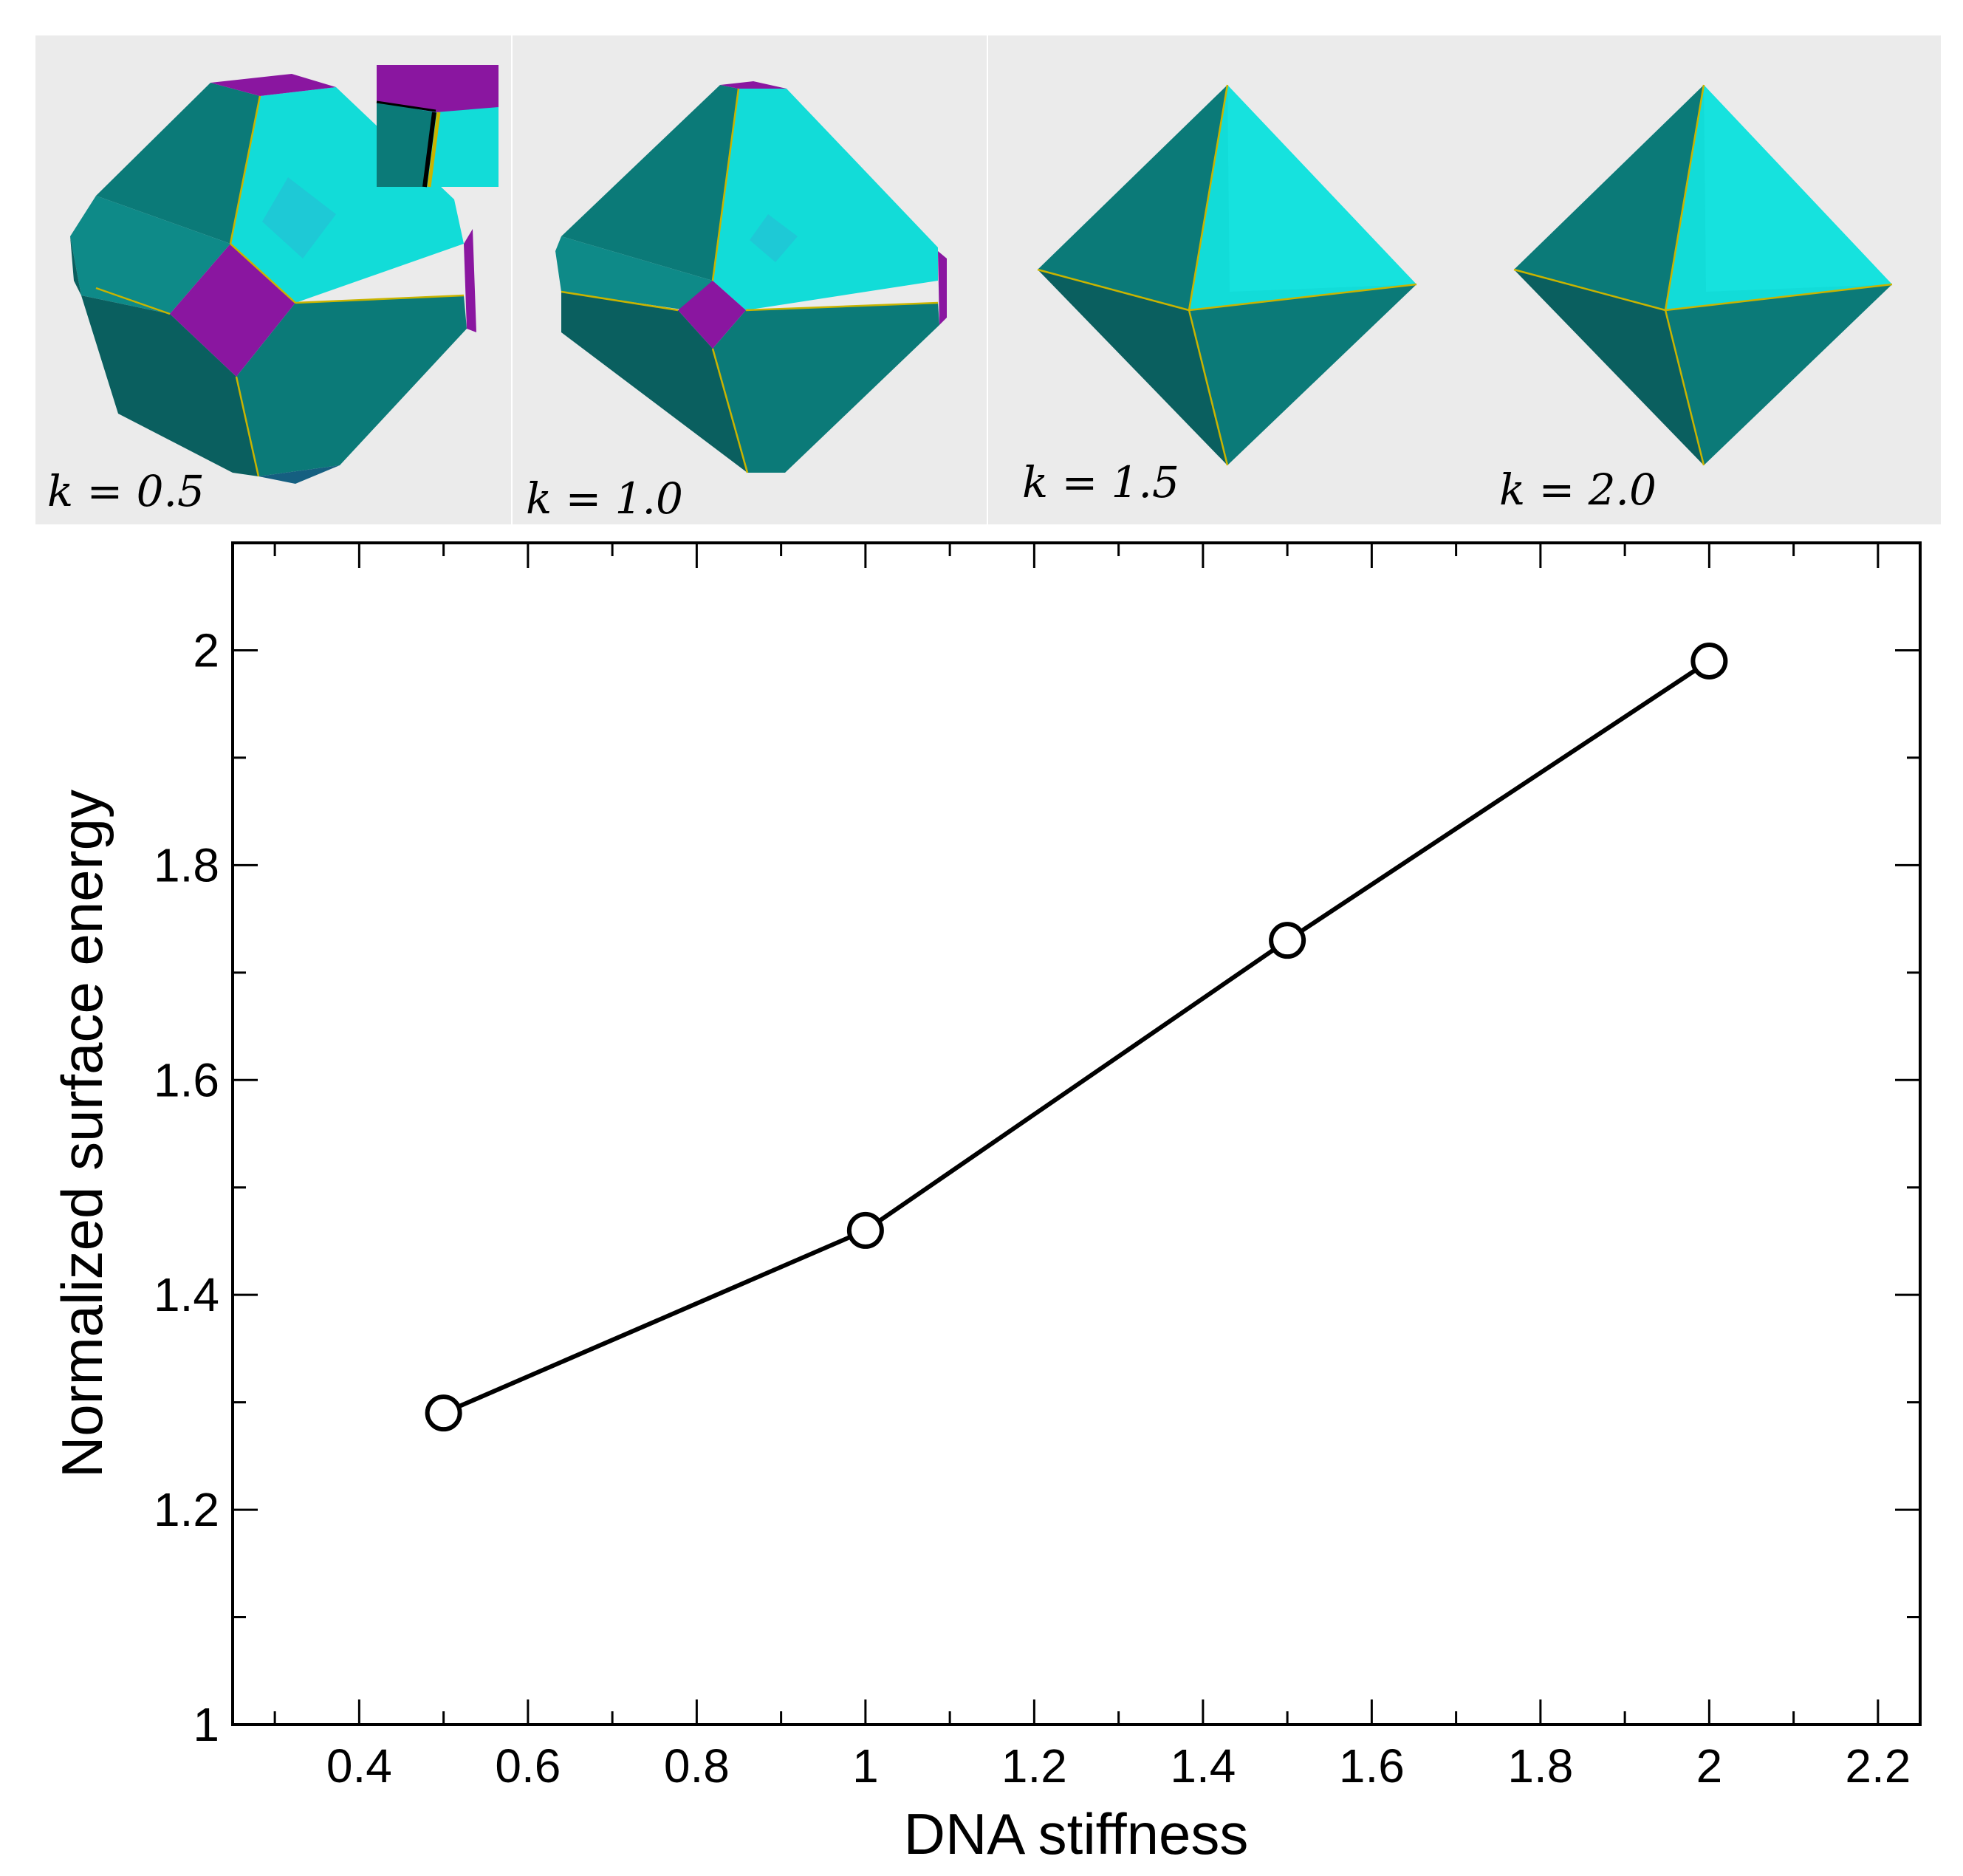  What do you see at coordinates (1076, 1833) in the screenshot?
I see `x-axis-label: DNA stiffness` at bounding box center [1076, 1833].